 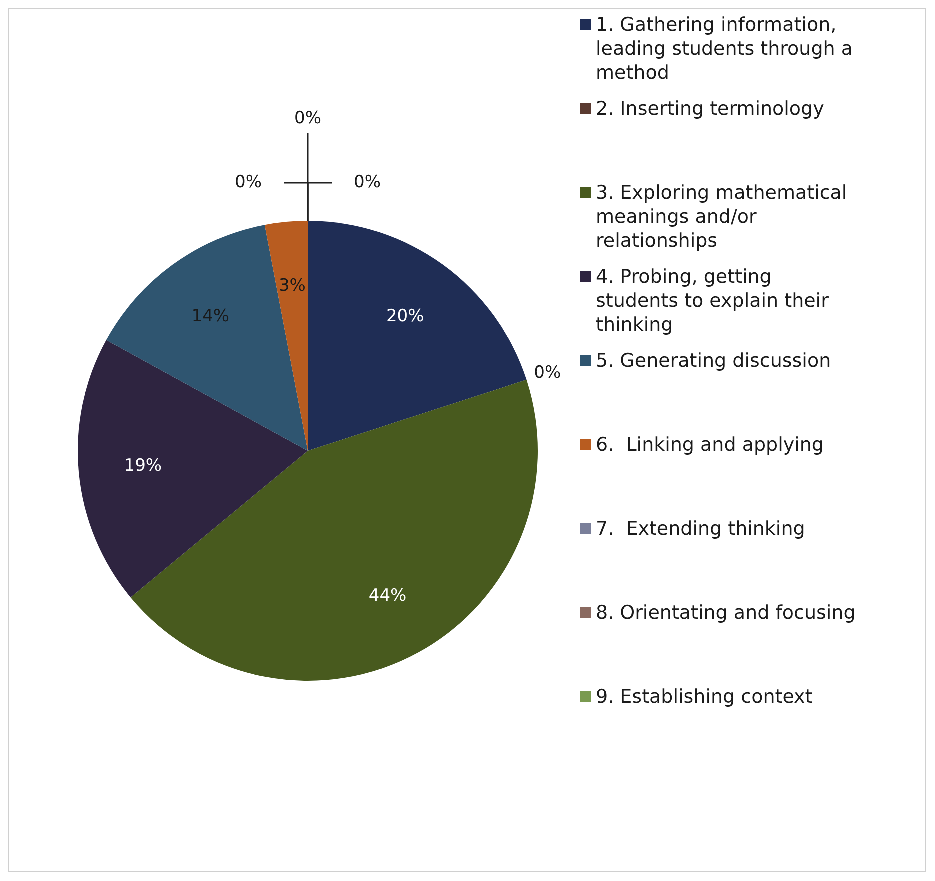 What do you see at coordinates (211, 316) in the screenshot?
I see `data-label: 14%` at bounding box center [211, 316].